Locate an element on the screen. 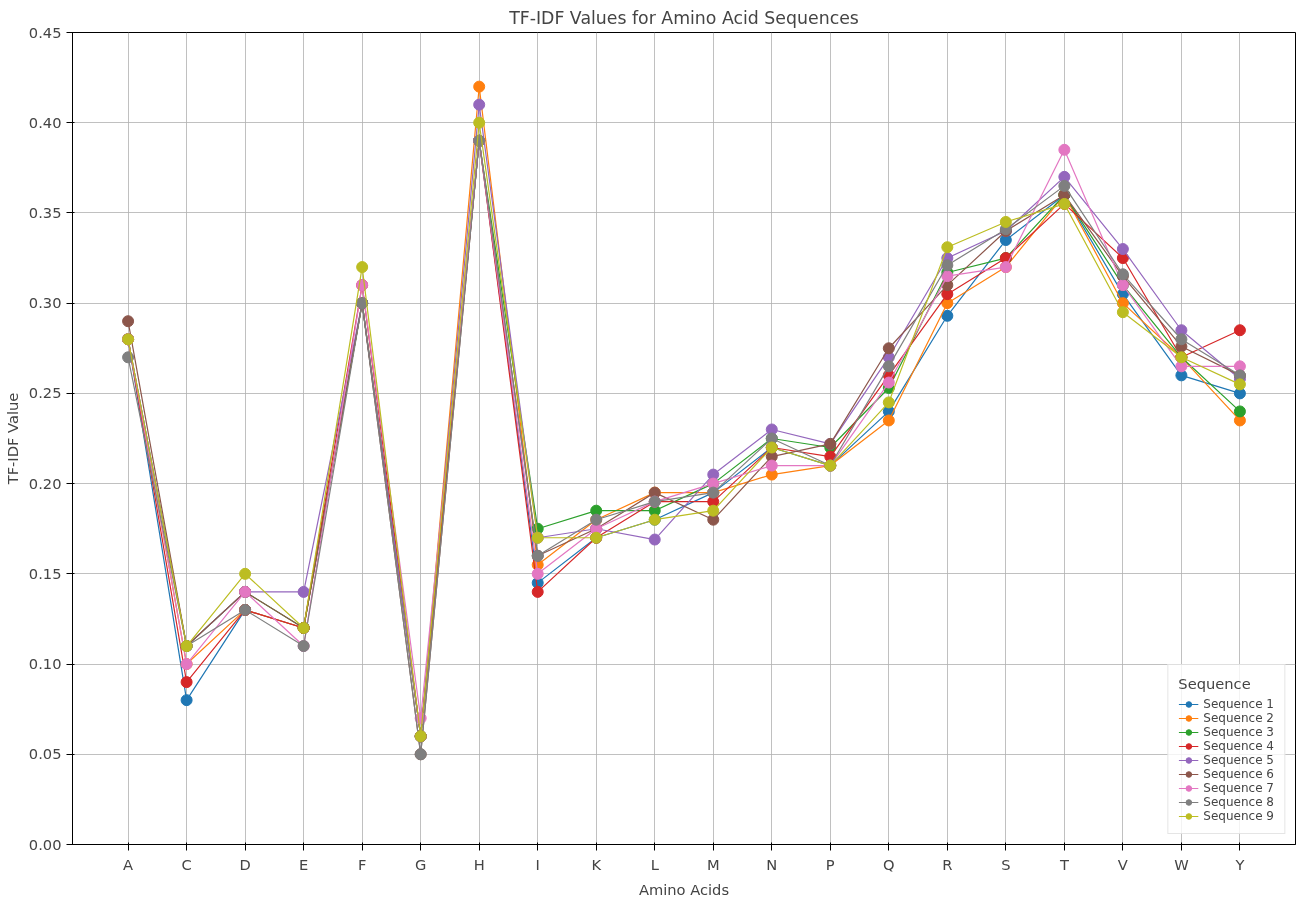 The width and height of the screenshot is (1312, 909). legend-label: Sequence 6 is located at coordinates (1238, 774).